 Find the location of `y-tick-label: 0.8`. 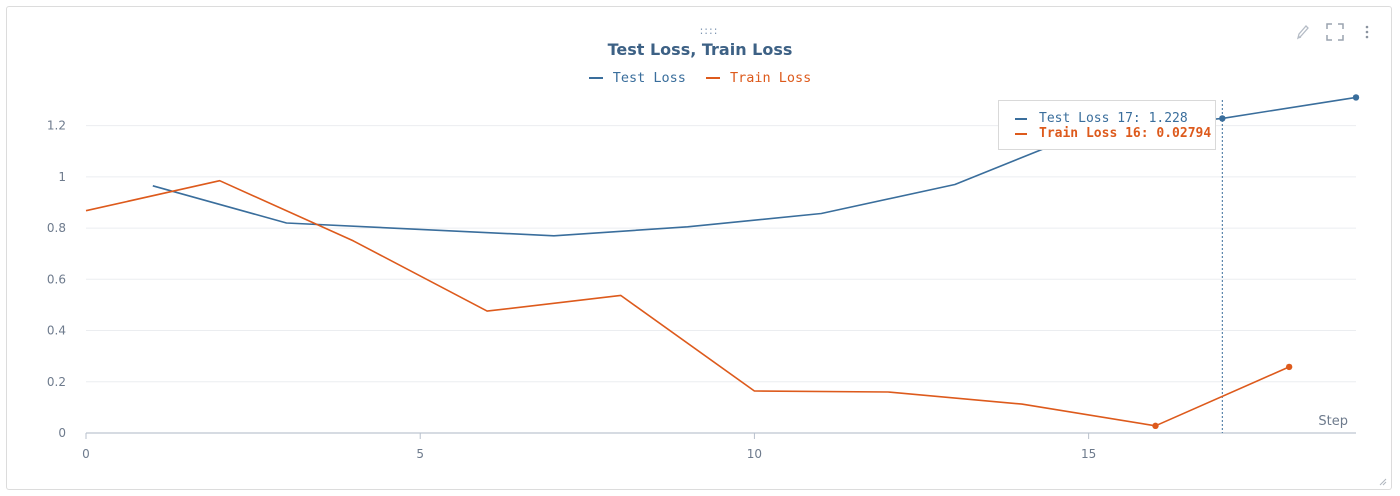

y-tick-label: 0.8 is located at coordinates (56, 228).